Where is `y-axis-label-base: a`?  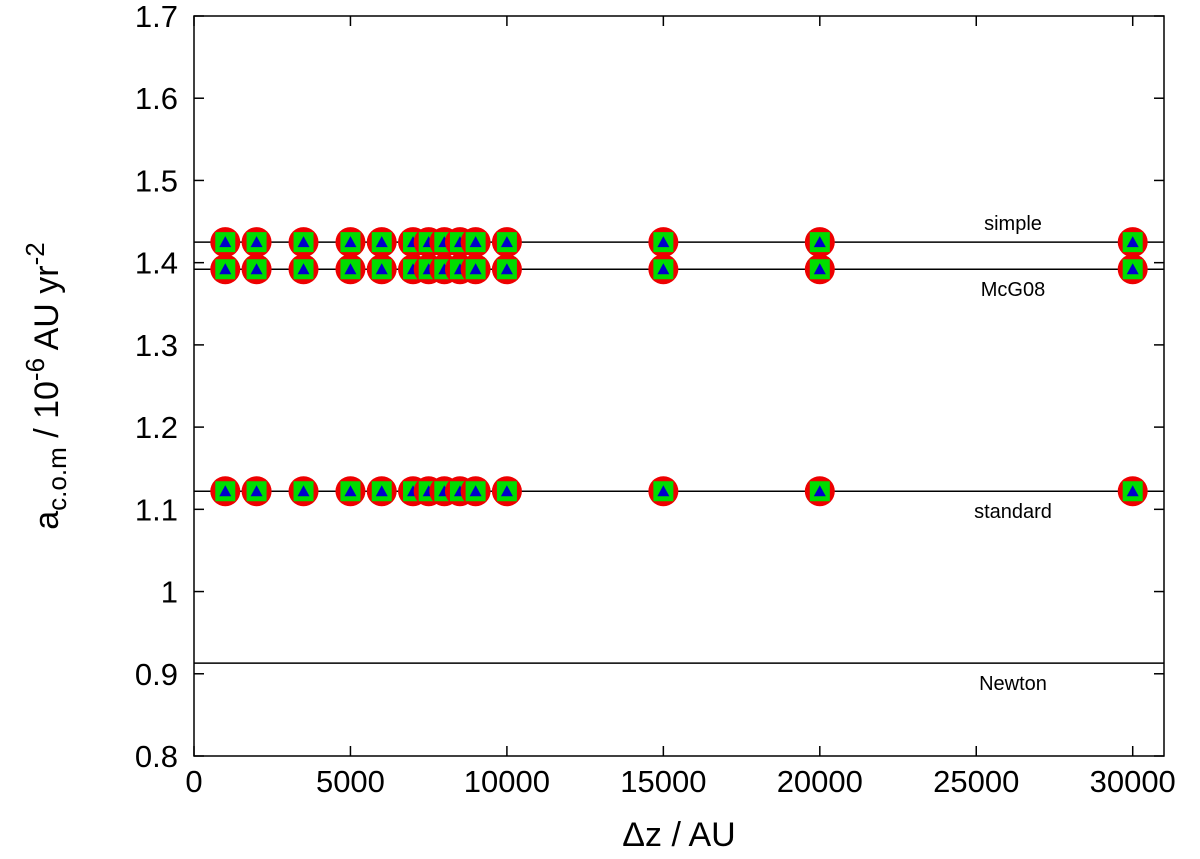
y-axis-label-base: a is located at coordinates (47, 520).